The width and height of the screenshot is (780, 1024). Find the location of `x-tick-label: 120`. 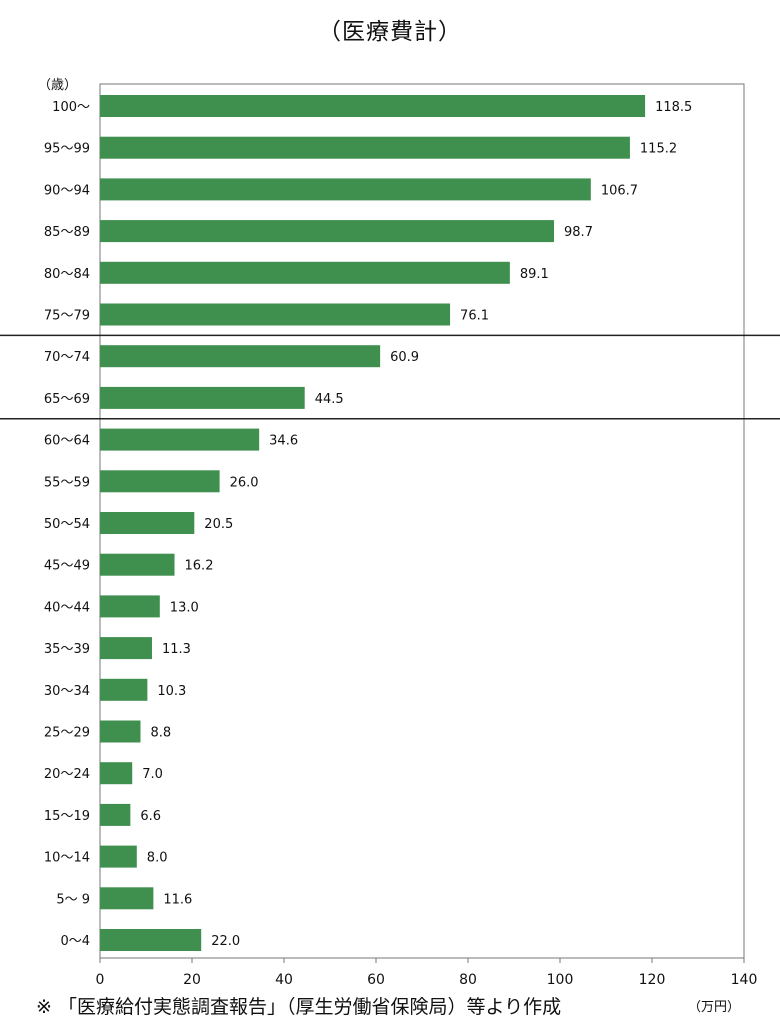

x-tick-label: 120 is located at coordinates (652, 980).